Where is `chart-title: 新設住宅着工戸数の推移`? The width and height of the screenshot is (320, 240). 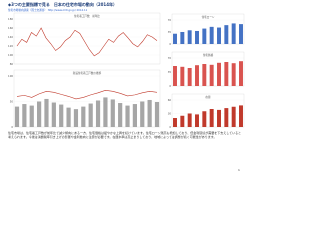
chart-title: 新設住宅着工戸数の推移 is located at coordinates (87, 73).